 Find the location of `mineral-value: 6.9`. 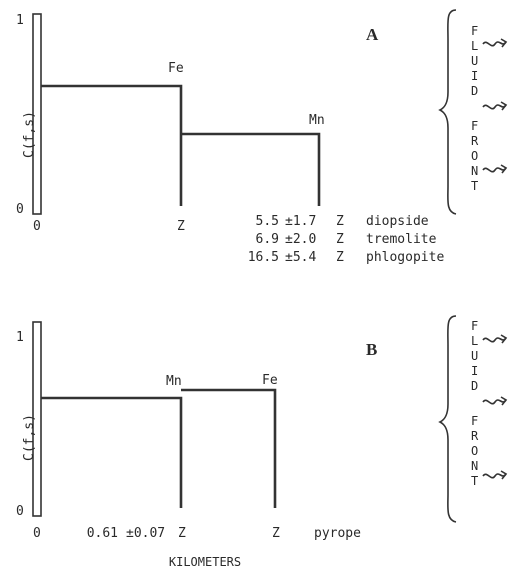

mineral-value: 6.9 is located at coordinates (267, 239).